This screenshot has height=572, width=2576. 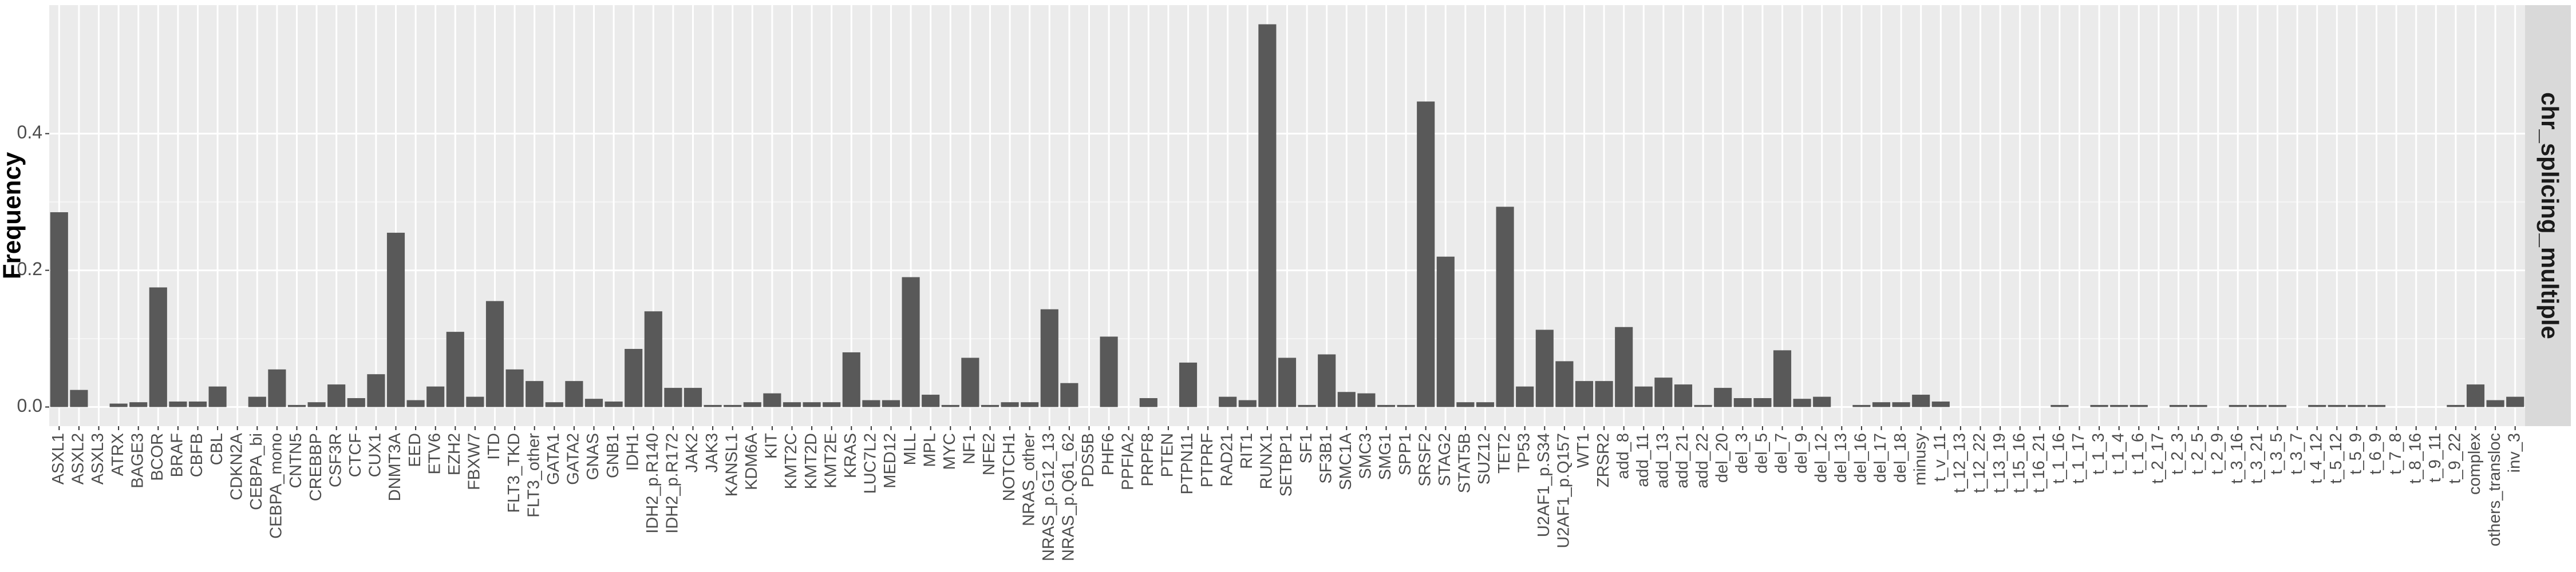 I want to click on x-tick-label: t_v_11, so click(x=1940, y=457).